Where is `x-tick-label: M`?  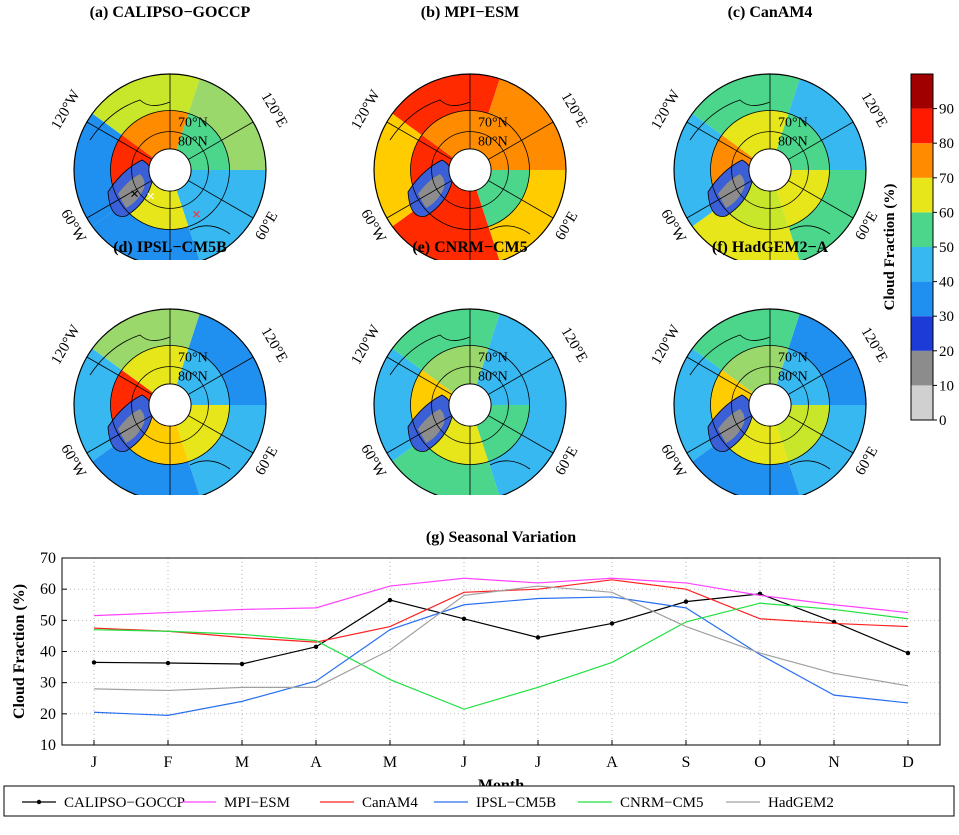 x-tick-label: M is located at coordinates (390, 762).